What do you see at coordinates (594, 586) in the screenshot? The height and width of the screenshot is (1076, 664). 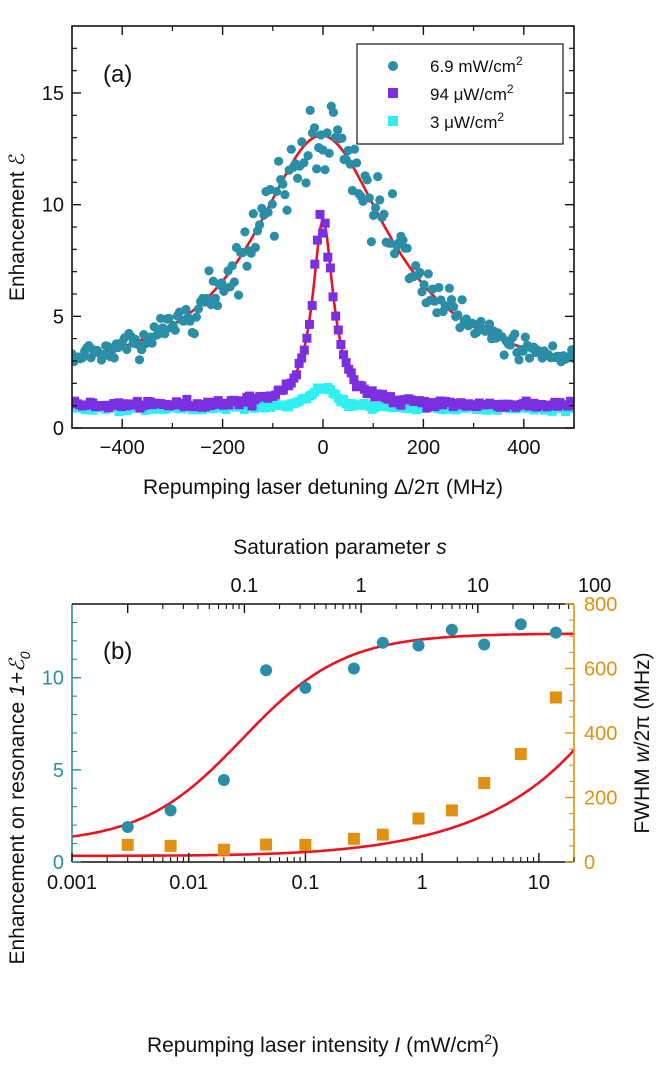 I see `top-x-tick-label: 100` at bounding box center [594, 586].